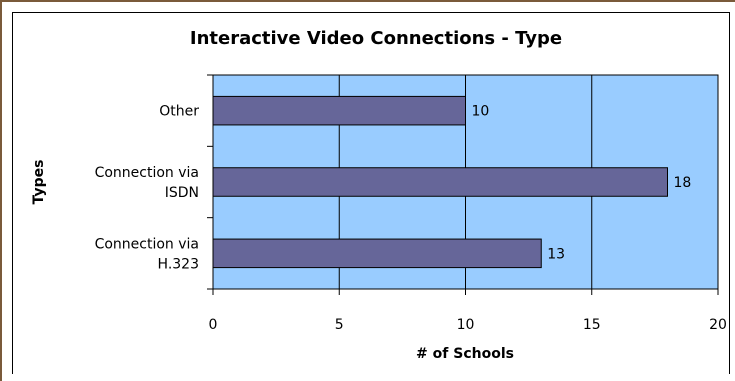 This screenshot has width=735, height=381. I want to click on bar-value-label: 13, so click(556, 254).